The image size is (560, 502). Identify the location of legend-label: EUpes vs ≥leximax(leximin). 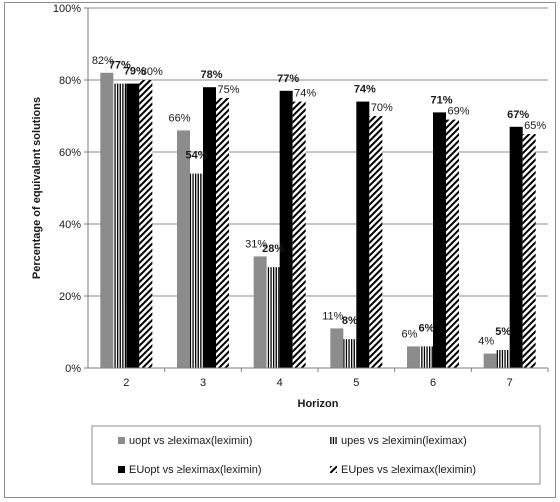
(408, 470).